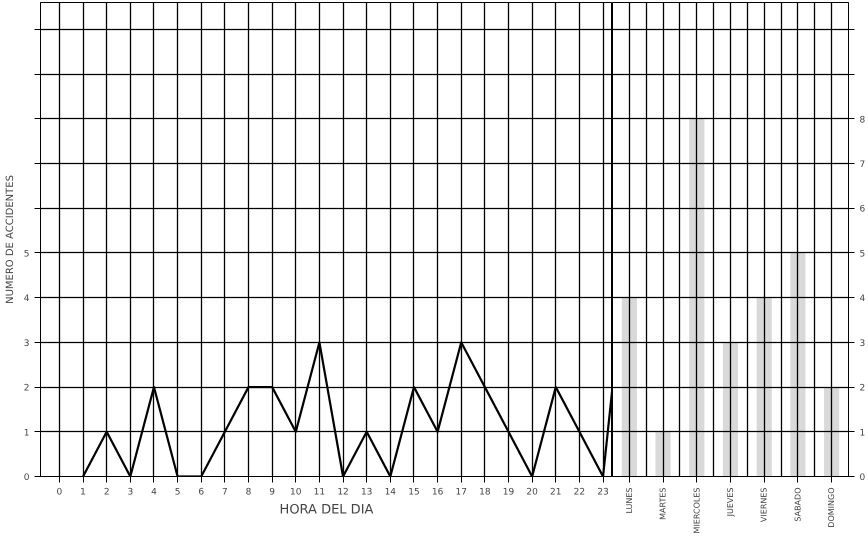  Describe the element at coordinates (296, 493) in the screenshot. I see `x-tick-label: 10` at that location.